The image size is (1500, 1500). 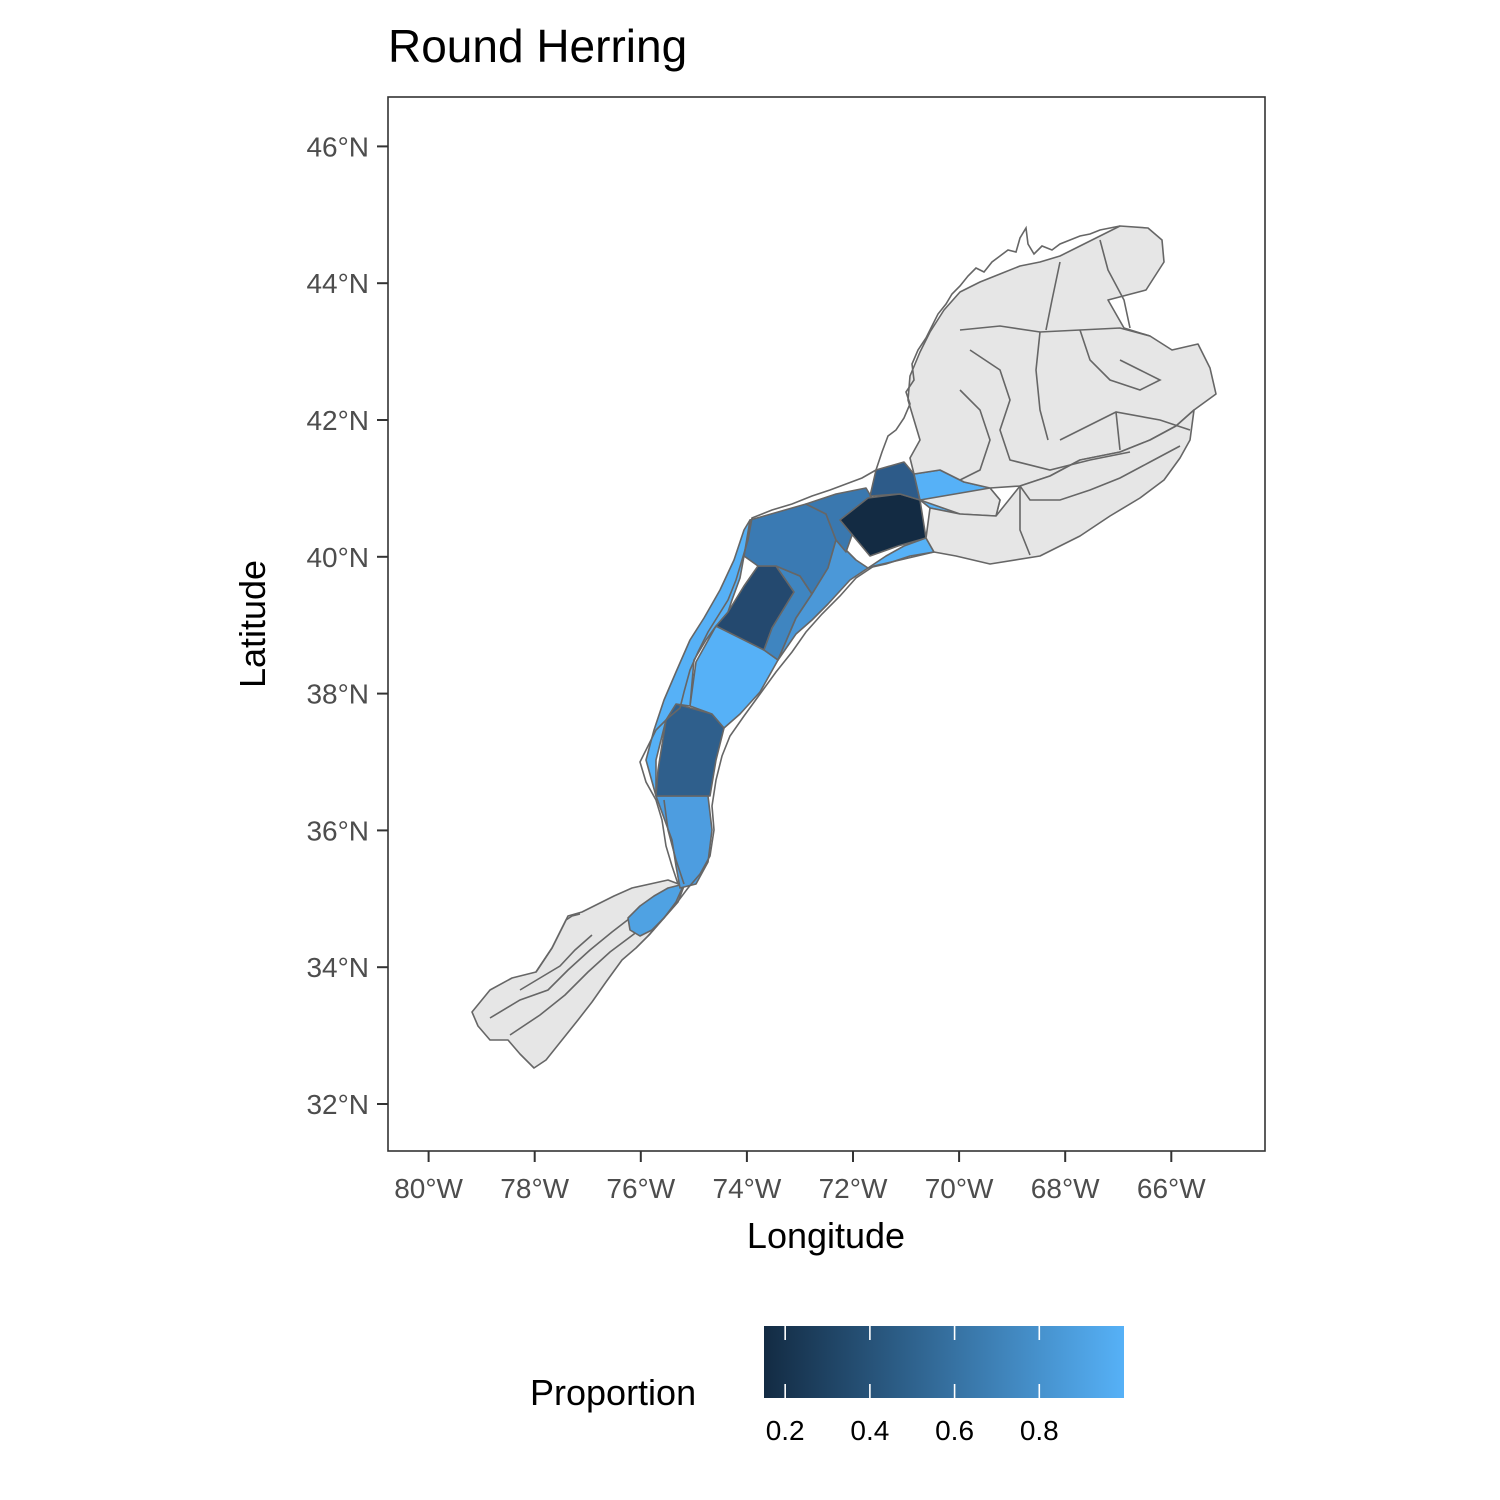 I want to click on region-shelf-edge, so click(x=823, y=600).